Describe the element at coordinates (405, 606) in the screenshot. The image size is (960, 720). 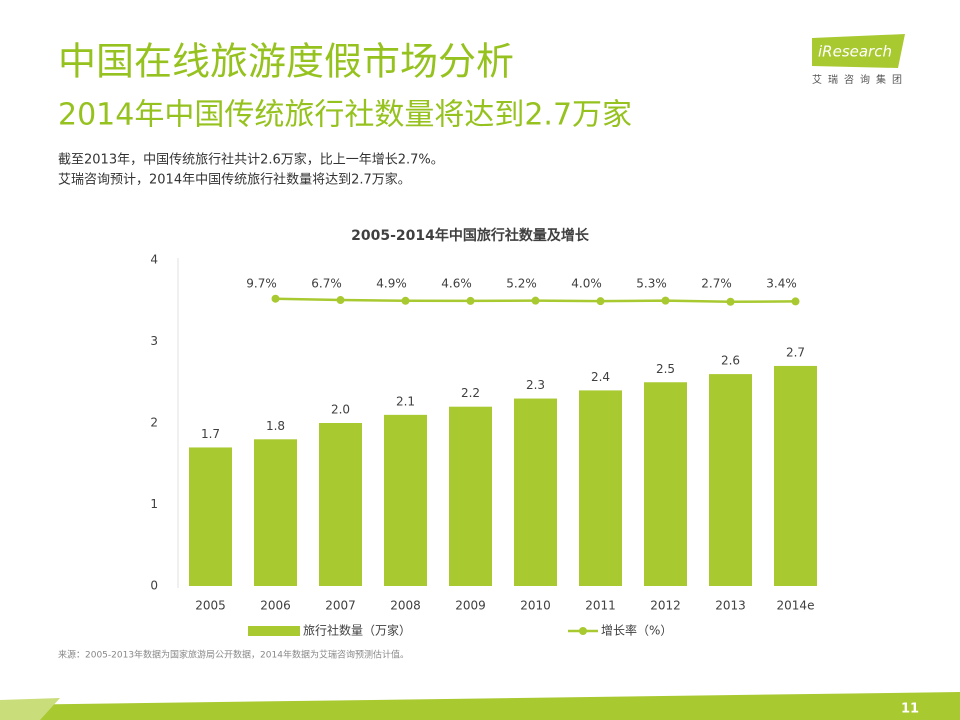
I see `x-tick-label: 2008` at that location.